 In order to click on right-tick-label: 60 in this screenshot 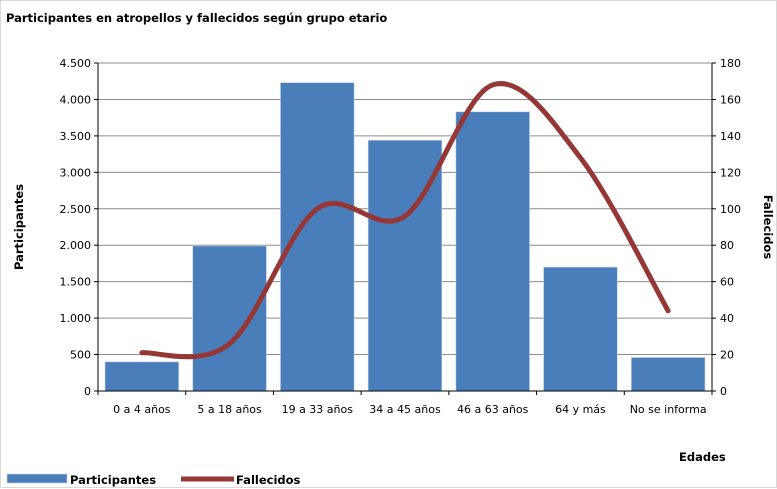, I will do `click(727, 282)`.